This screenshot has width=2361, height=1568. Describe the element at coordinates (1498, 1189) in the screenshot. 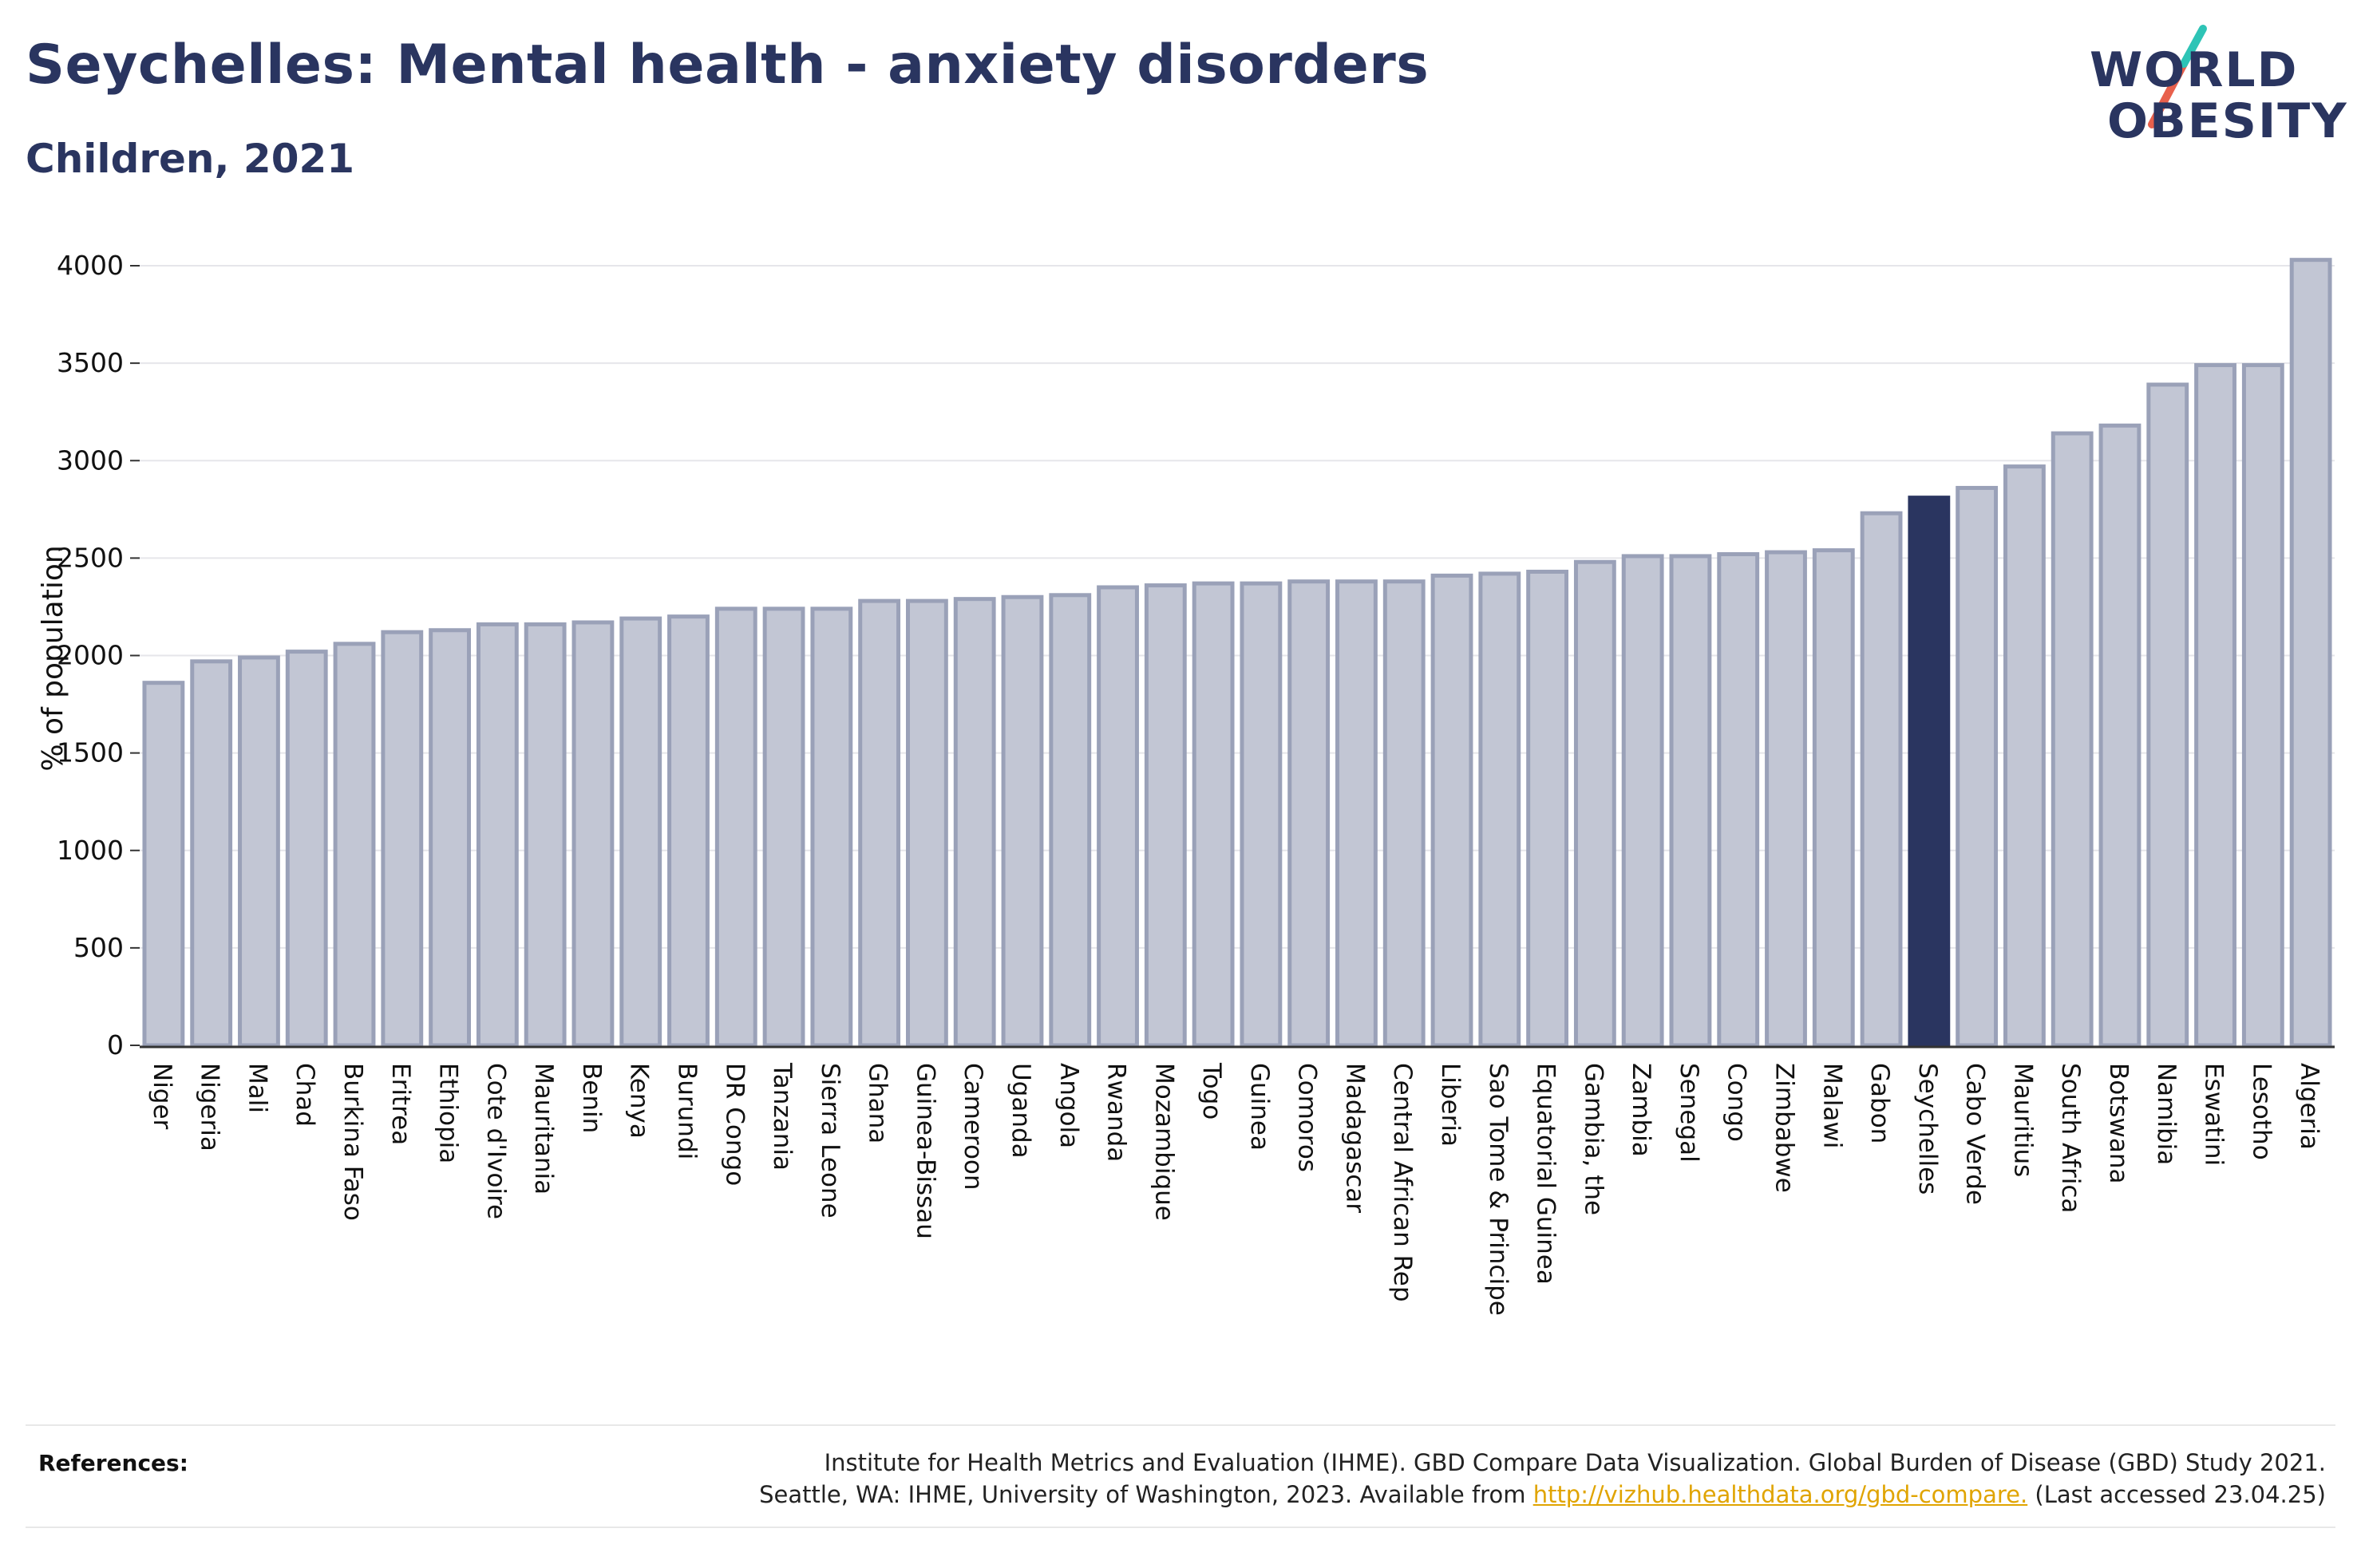

I see `x-tick-label: Sao Tome & Principe` at that location.